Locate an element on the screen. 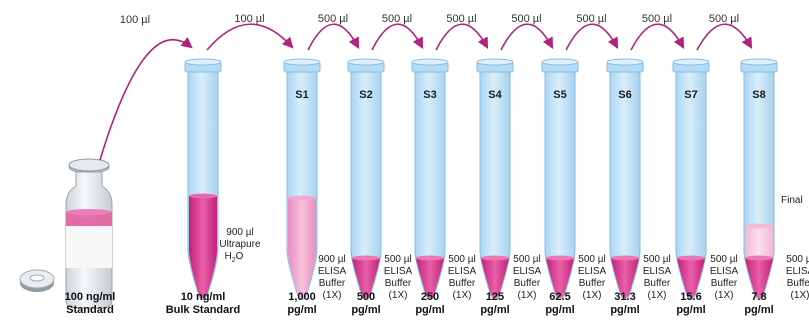 This screenshot has width=809, height=326. tube-concentration-label: 15.6 pg/ml is located at coordinates (690, 303).